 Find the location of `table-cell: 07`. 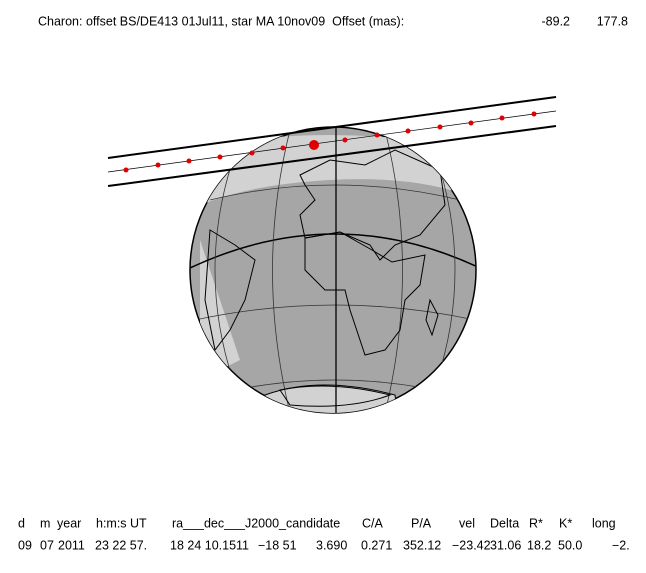

table-cell: 07 is located at coordinates (47, 545).